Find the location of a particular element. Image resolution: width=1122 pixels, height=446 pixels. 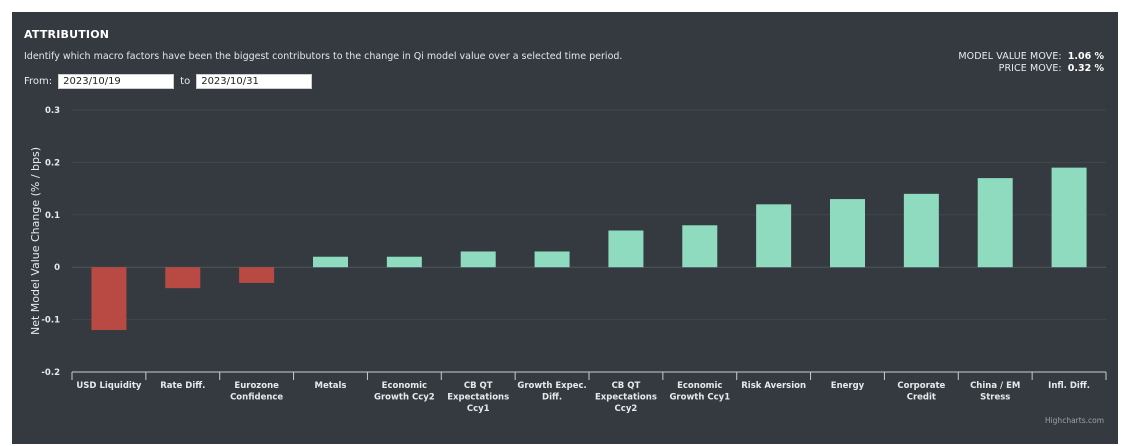

x-tick-label: Metals is located at coordinates (331, 386).